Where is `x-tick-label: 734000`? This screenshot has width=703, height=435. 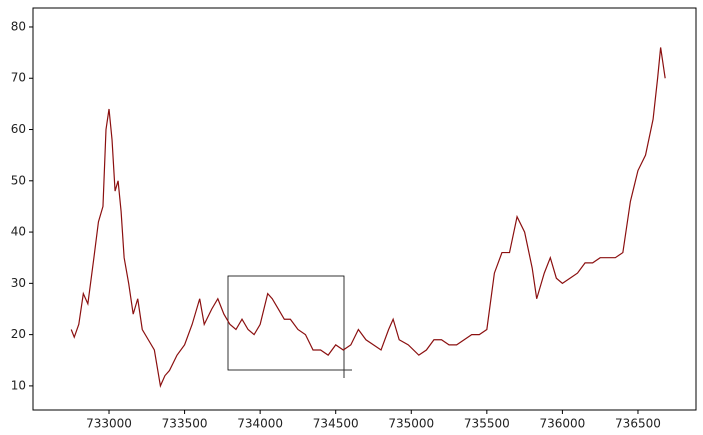
x-tick-label: 734000 is located at coordinates (260, 424).